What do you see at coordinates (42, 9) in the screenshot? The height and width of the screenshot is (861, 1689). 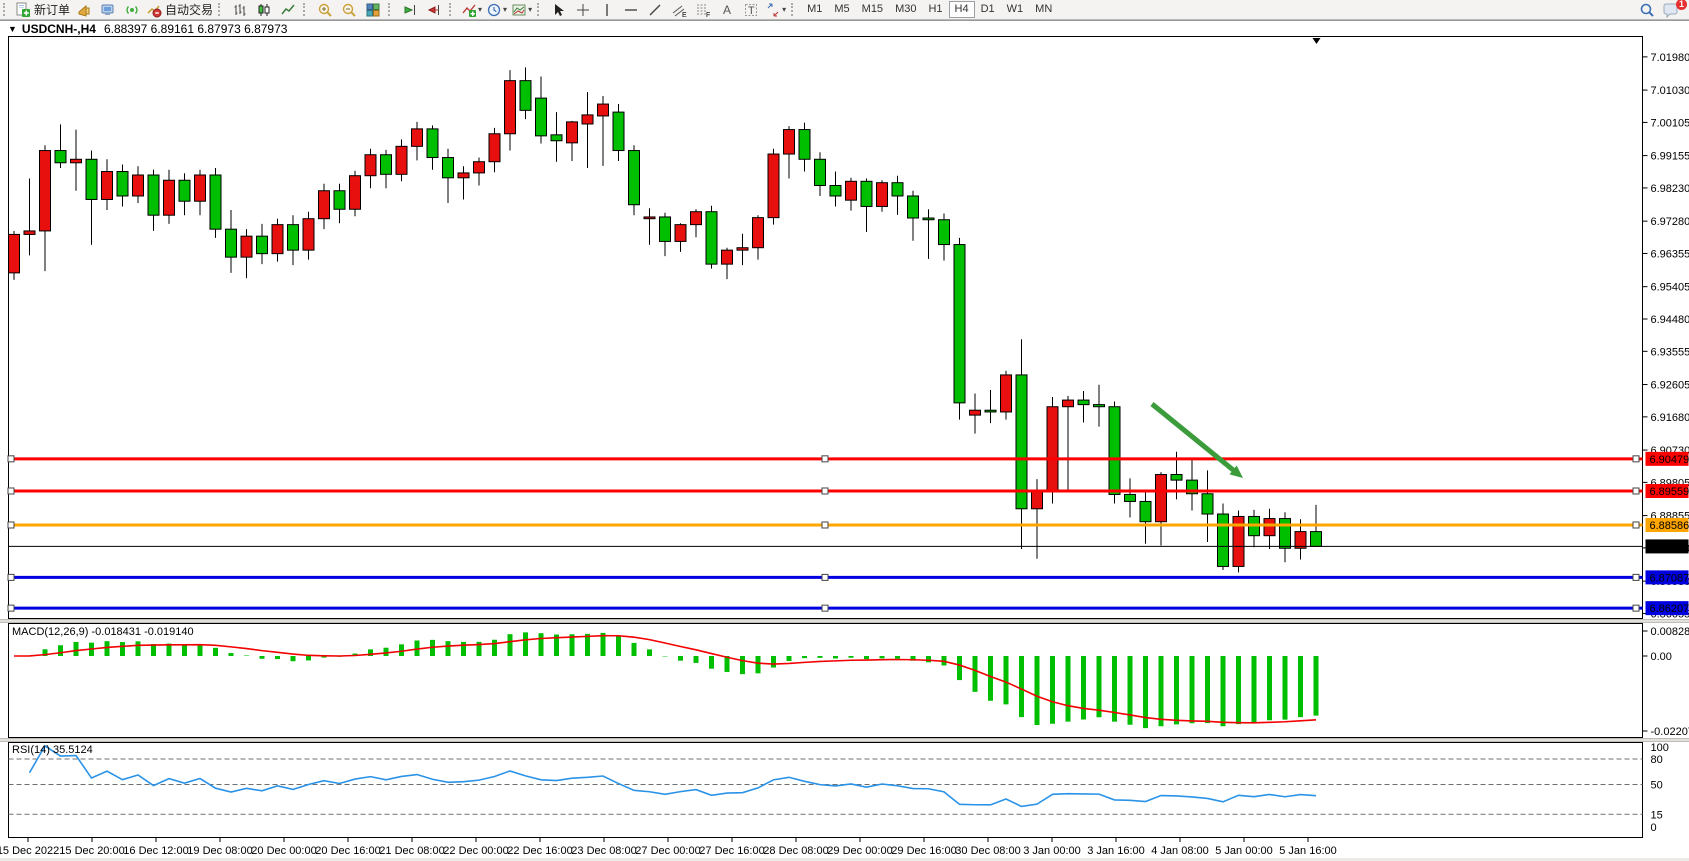 I see `new-order-button: 新订单` at bounding box center [42, 9].